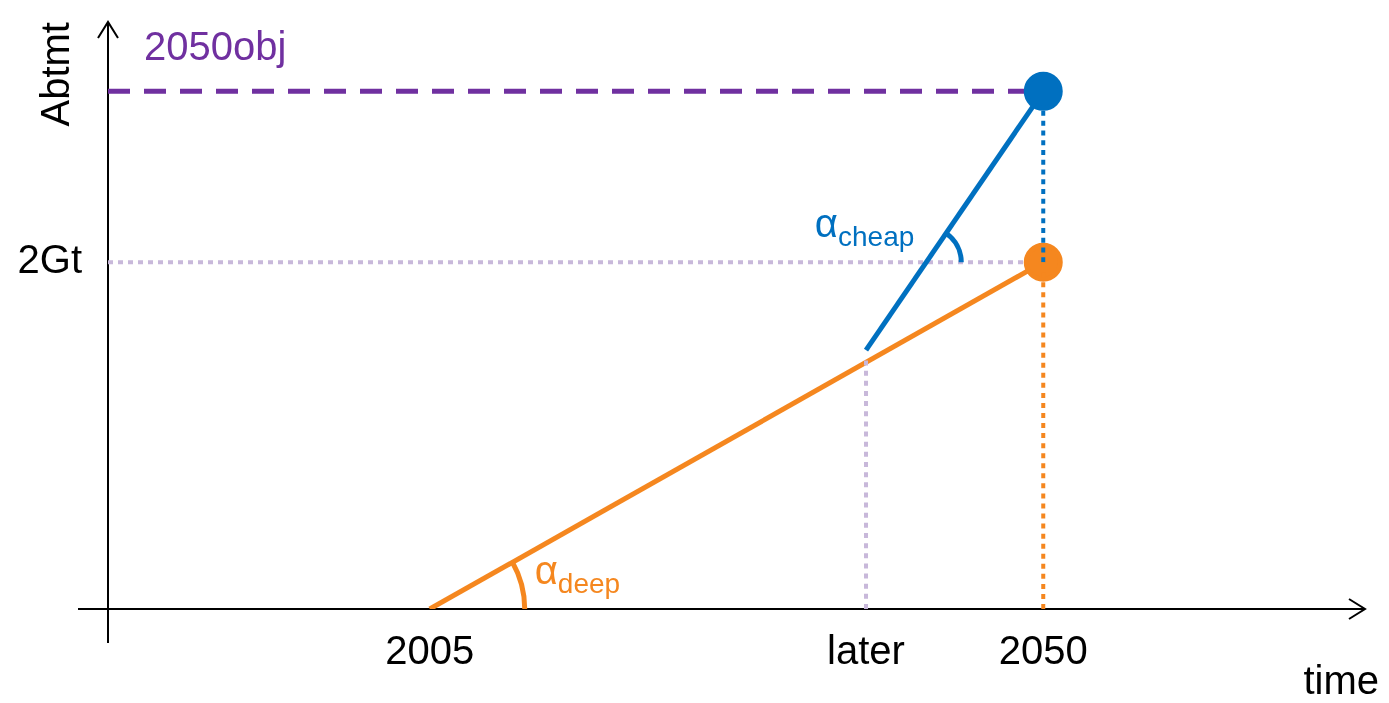 The height and width of the screenshot is (703, 1389). Describe the element at coordinates (49, 259) in the screenshot. I see `ref-line-label: 2Gt` at that location.